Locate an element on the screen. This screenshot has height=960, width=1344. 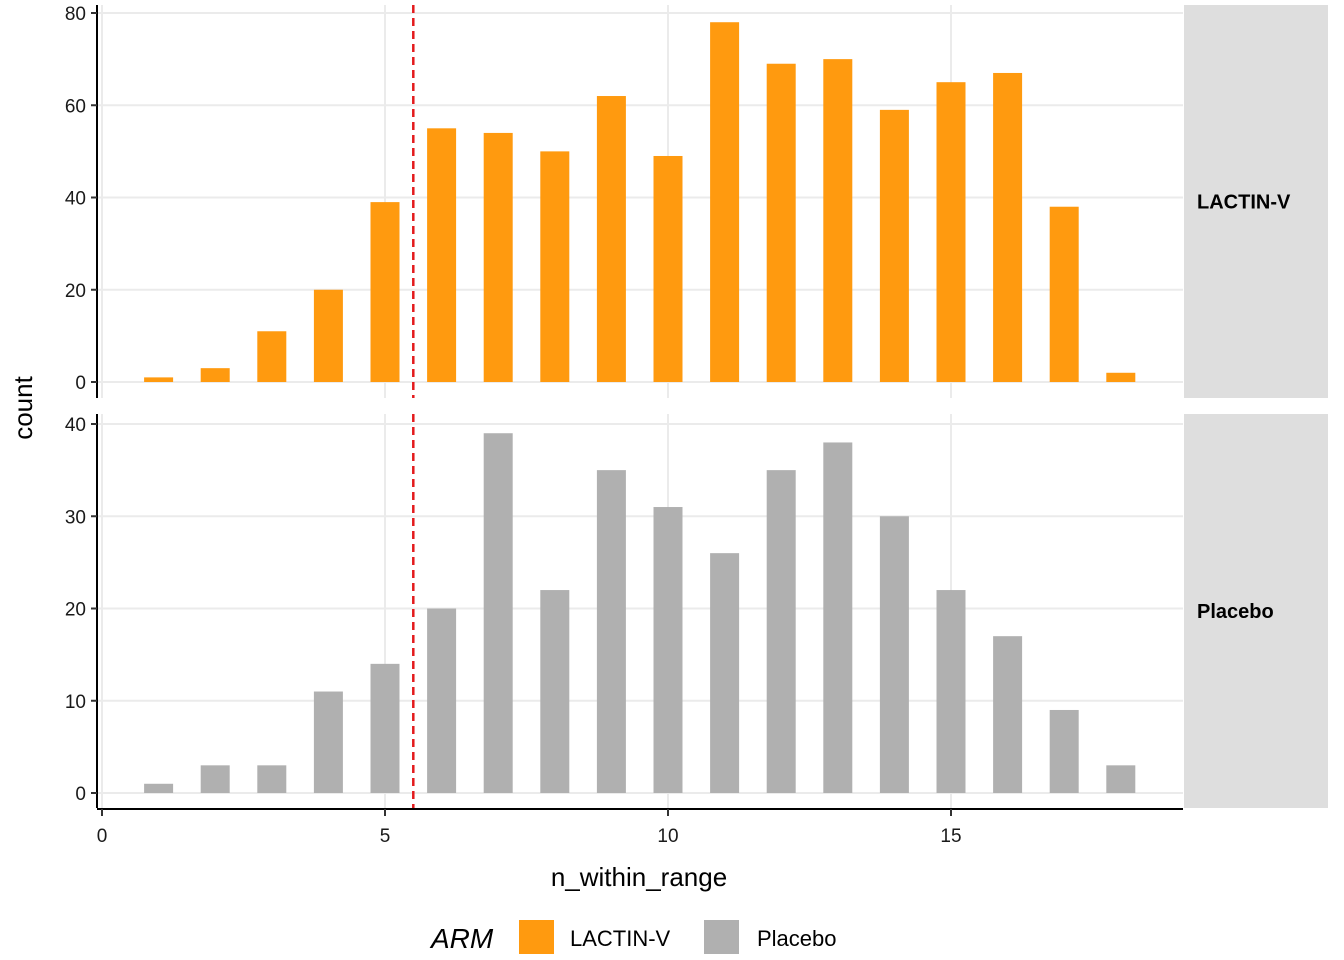
legend-label-placebo: Placebo is located at coordinates (797, 938).